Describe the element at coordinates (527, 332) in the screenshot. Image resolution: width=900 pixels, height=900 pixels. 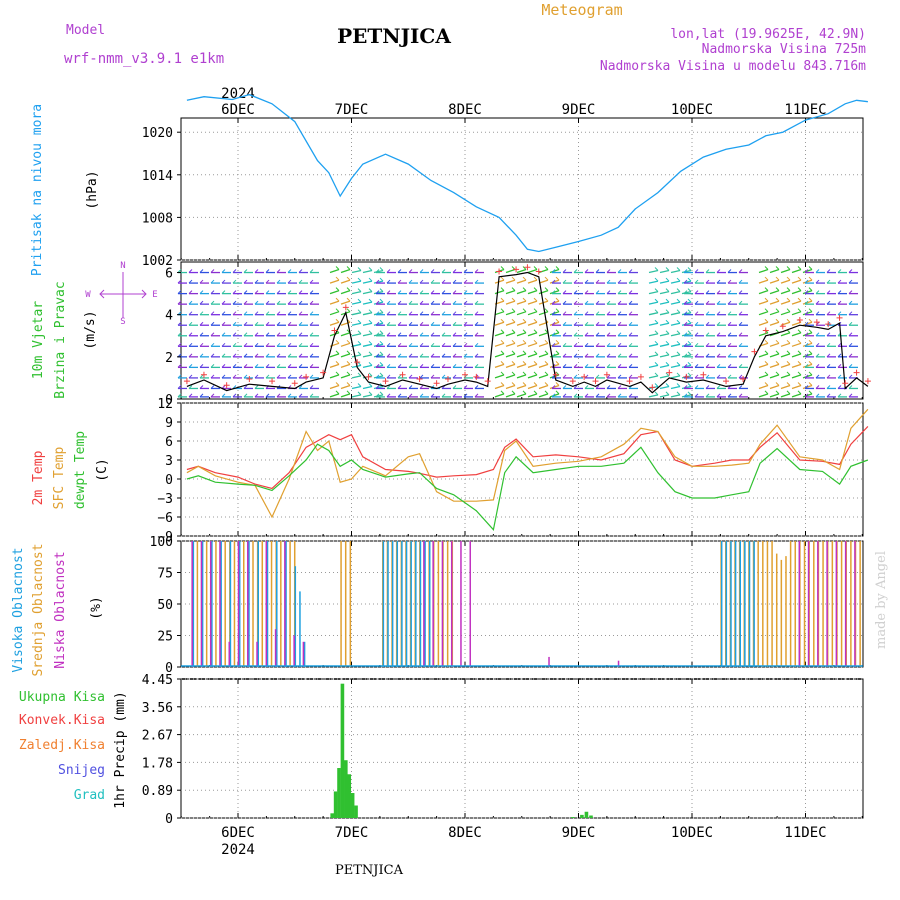
I see `wind-speed-line` at that location.